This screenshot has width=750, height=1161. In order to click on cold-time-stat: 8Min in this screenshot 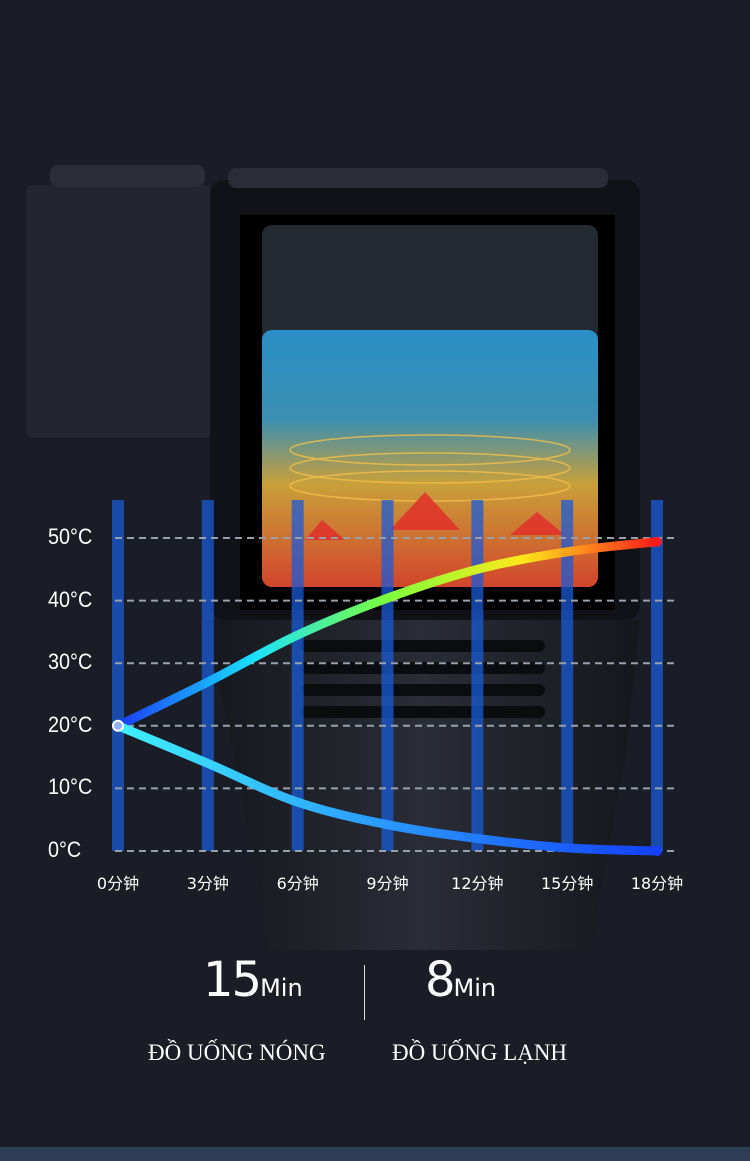, I will do `click(460, 980)`.